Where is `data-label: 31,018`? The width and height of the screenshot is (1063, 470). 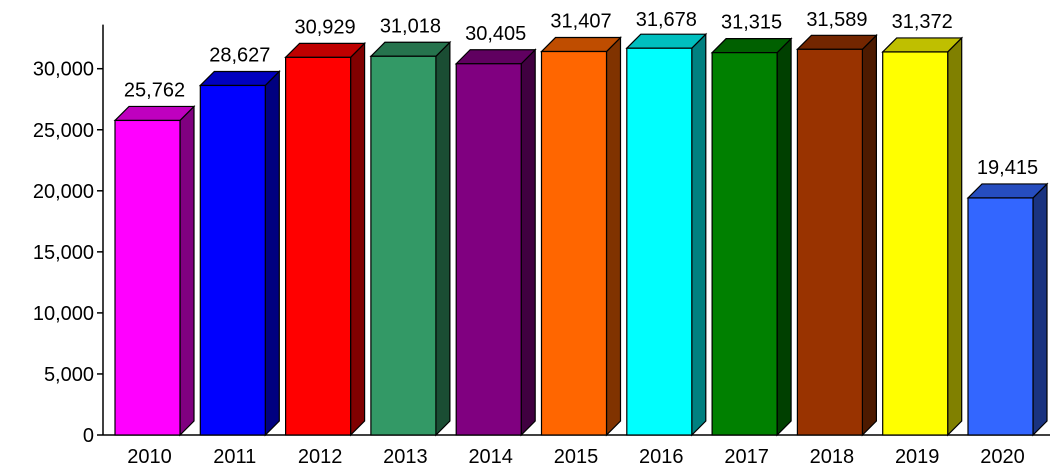 data-label: 31,018 is located at coordinates (410, 26).